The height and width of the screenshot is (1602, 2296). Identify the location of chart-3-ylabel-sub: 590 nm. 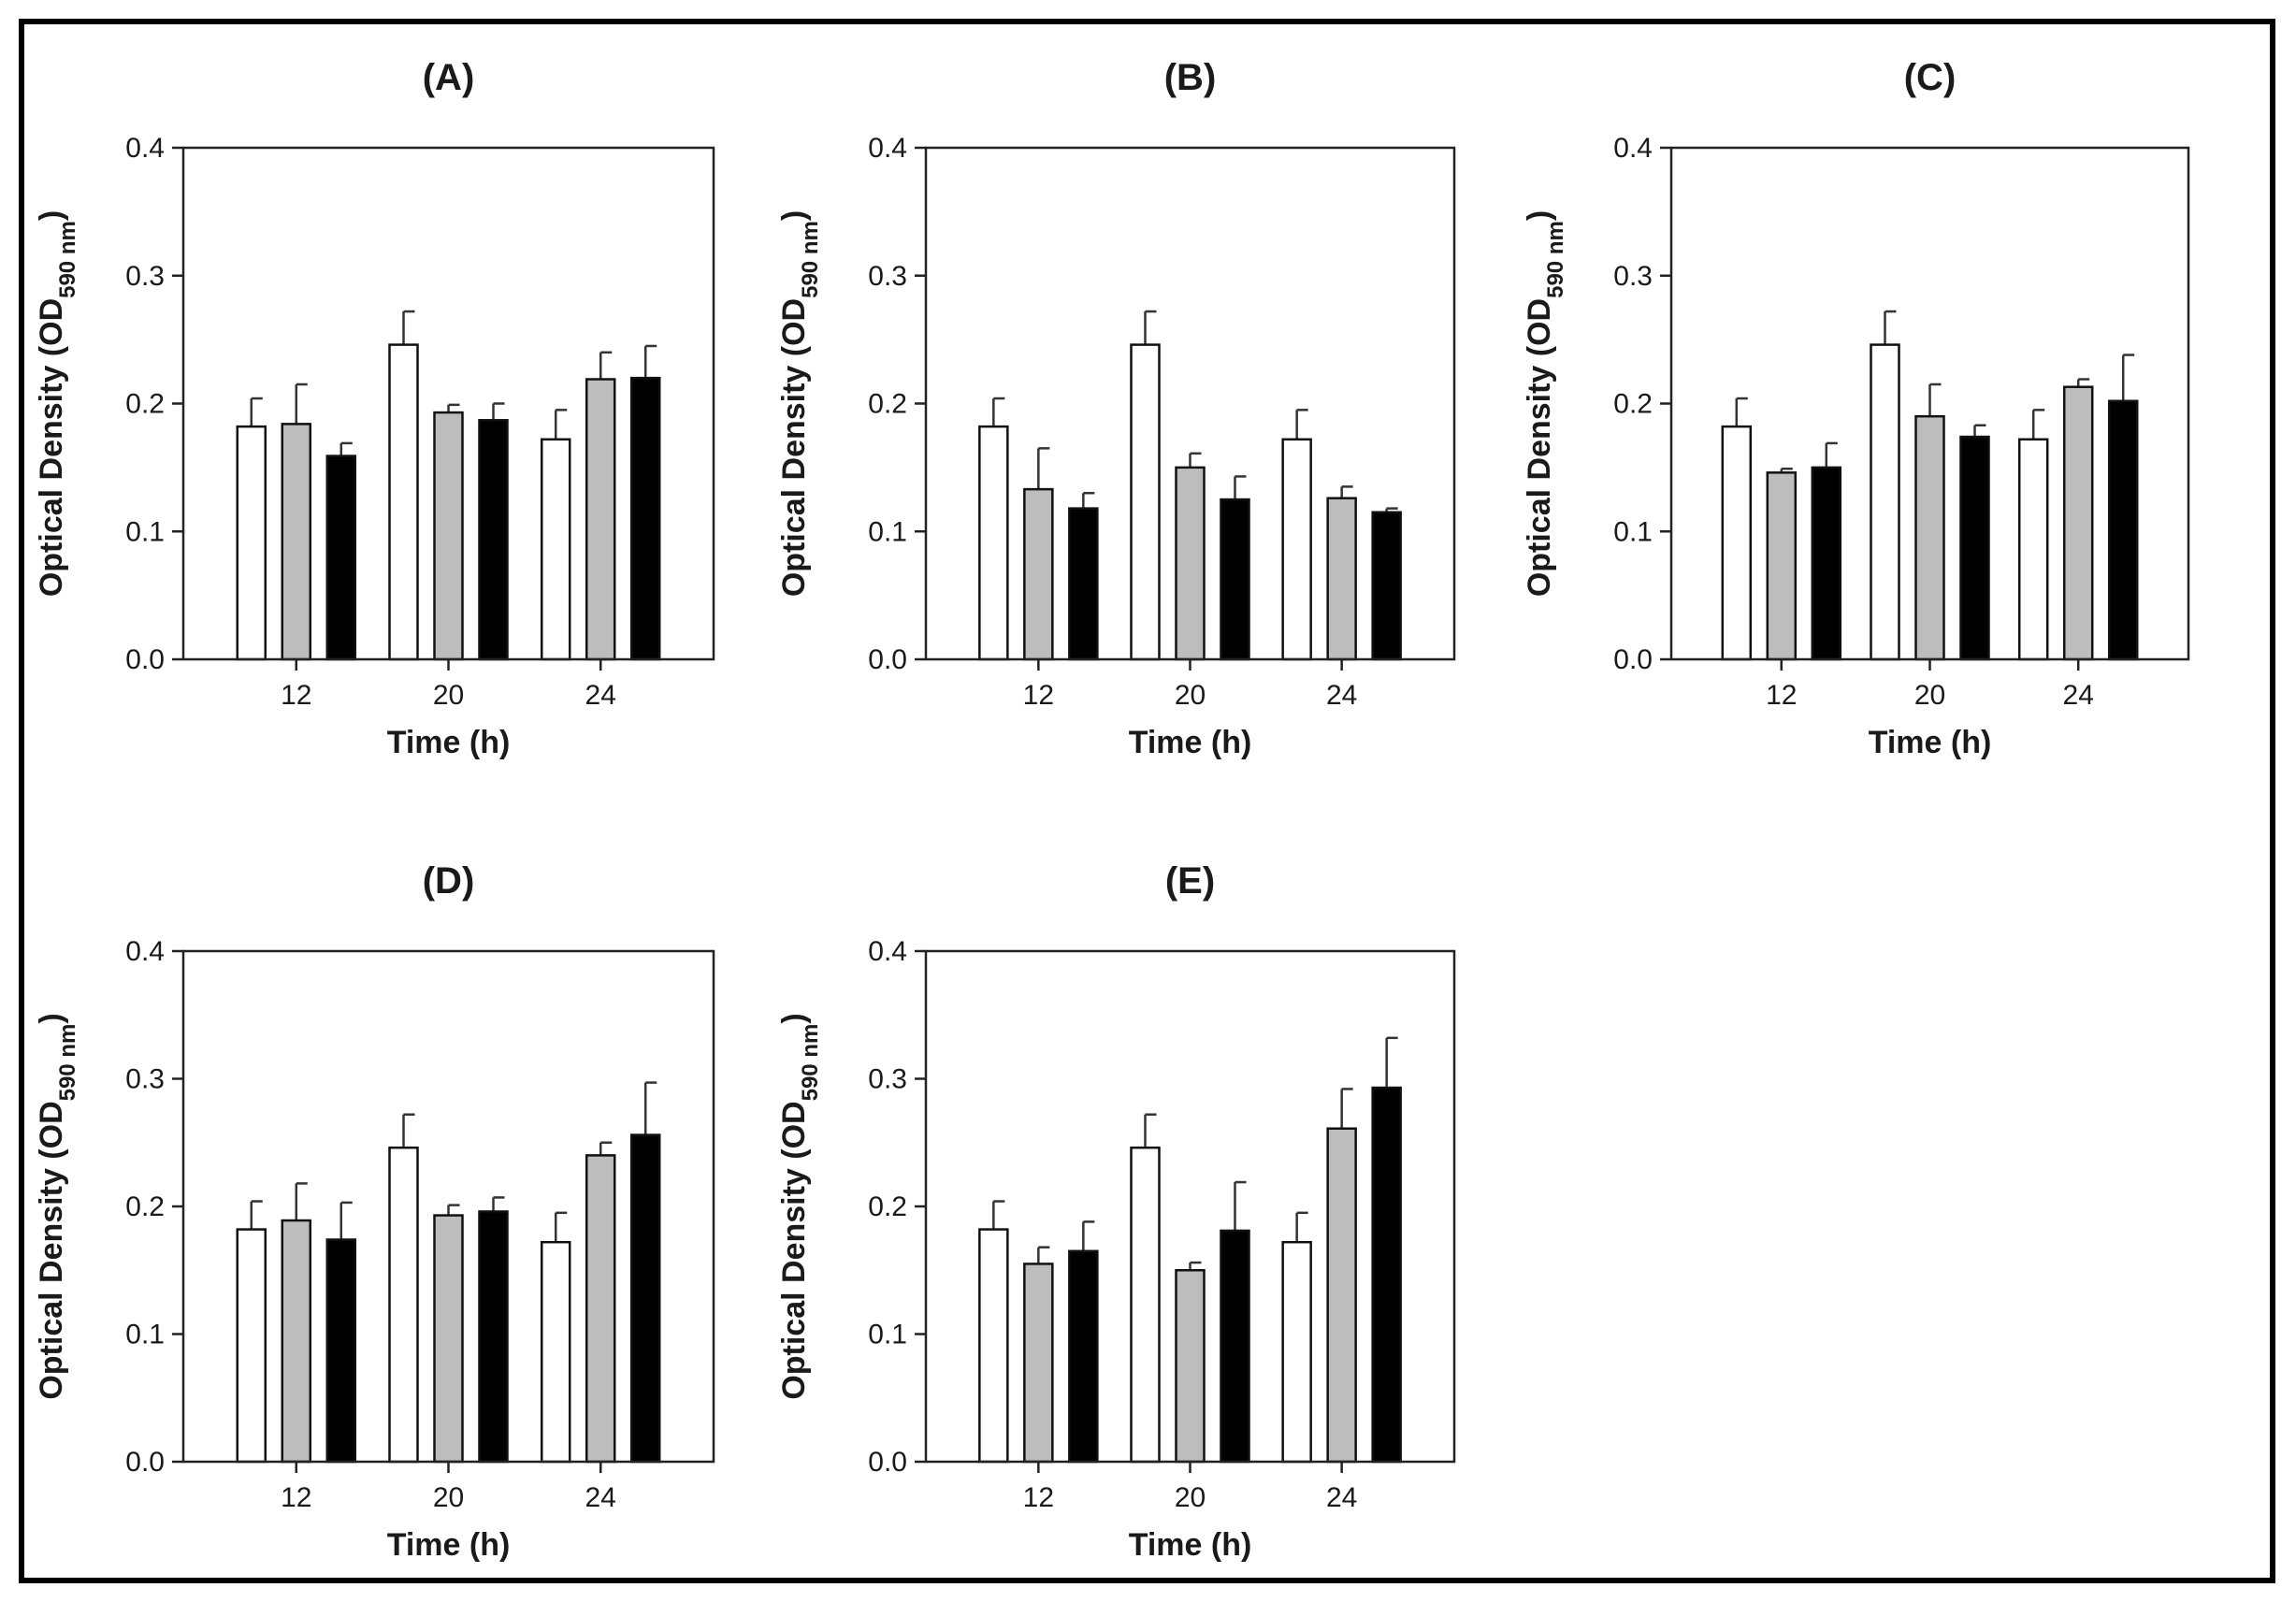
(67, 1063).